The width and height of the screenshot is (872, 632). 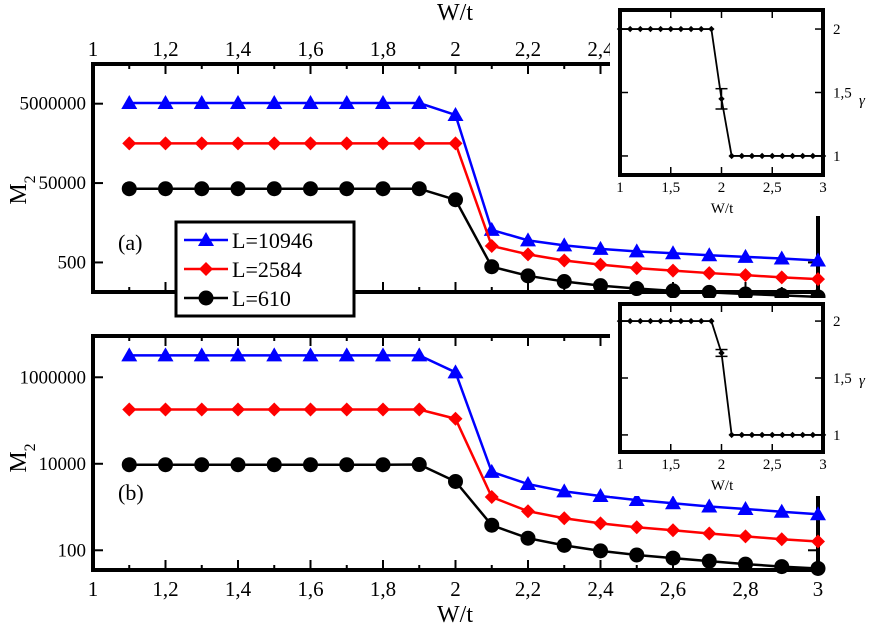 I want to click on panel-b-xtick-label: 1, so click(x=93, y=589).